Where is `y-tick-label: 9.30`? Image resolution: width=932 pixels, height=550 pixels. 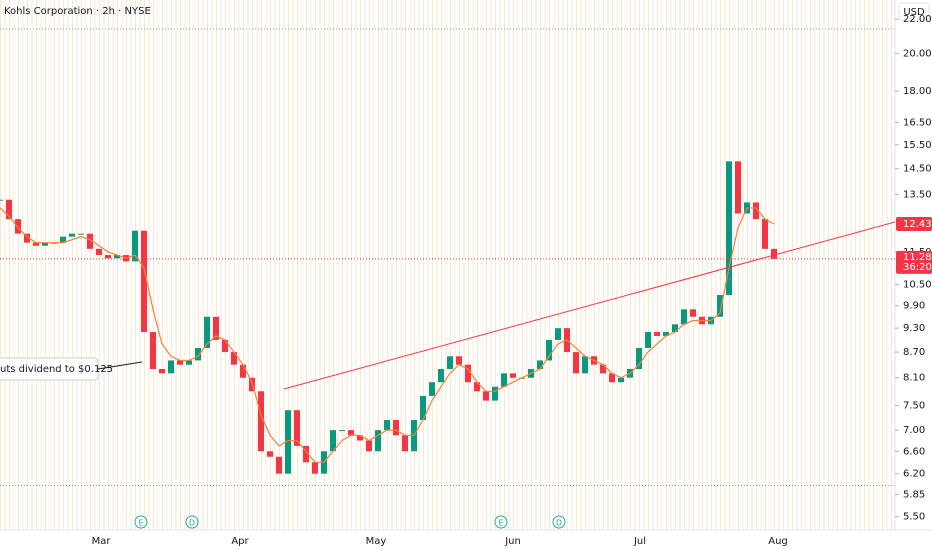 y-tick-label: 9.30 is located at coordinates (914, 328).